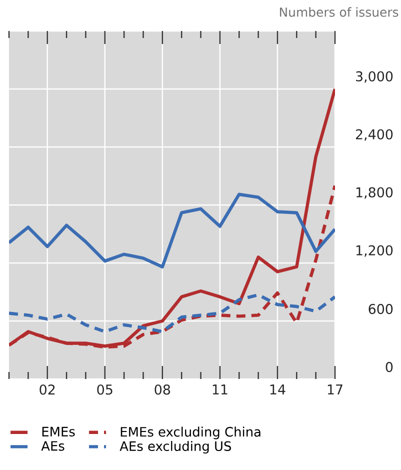  Describe the element at coordinates (335, 389) in the screenshot. I see `x-tick-label: 17` at that location.